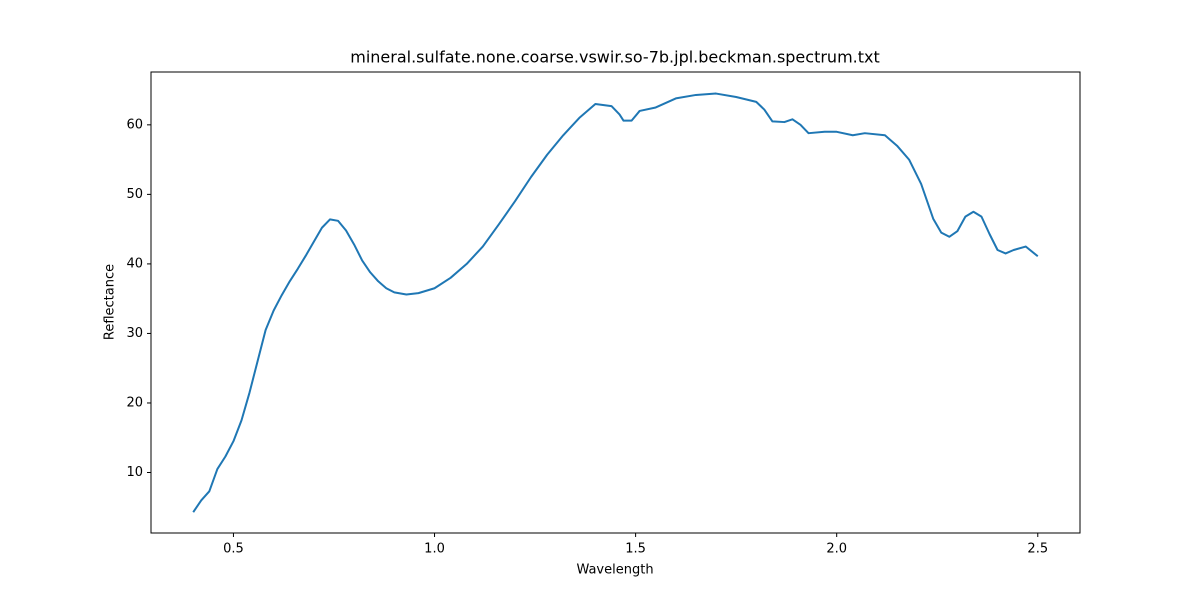 The image size is (1200, 600). Describe the element at coordinates (836, 549) in the screenshot. I see `x-tick-label: 2.0` at that location.